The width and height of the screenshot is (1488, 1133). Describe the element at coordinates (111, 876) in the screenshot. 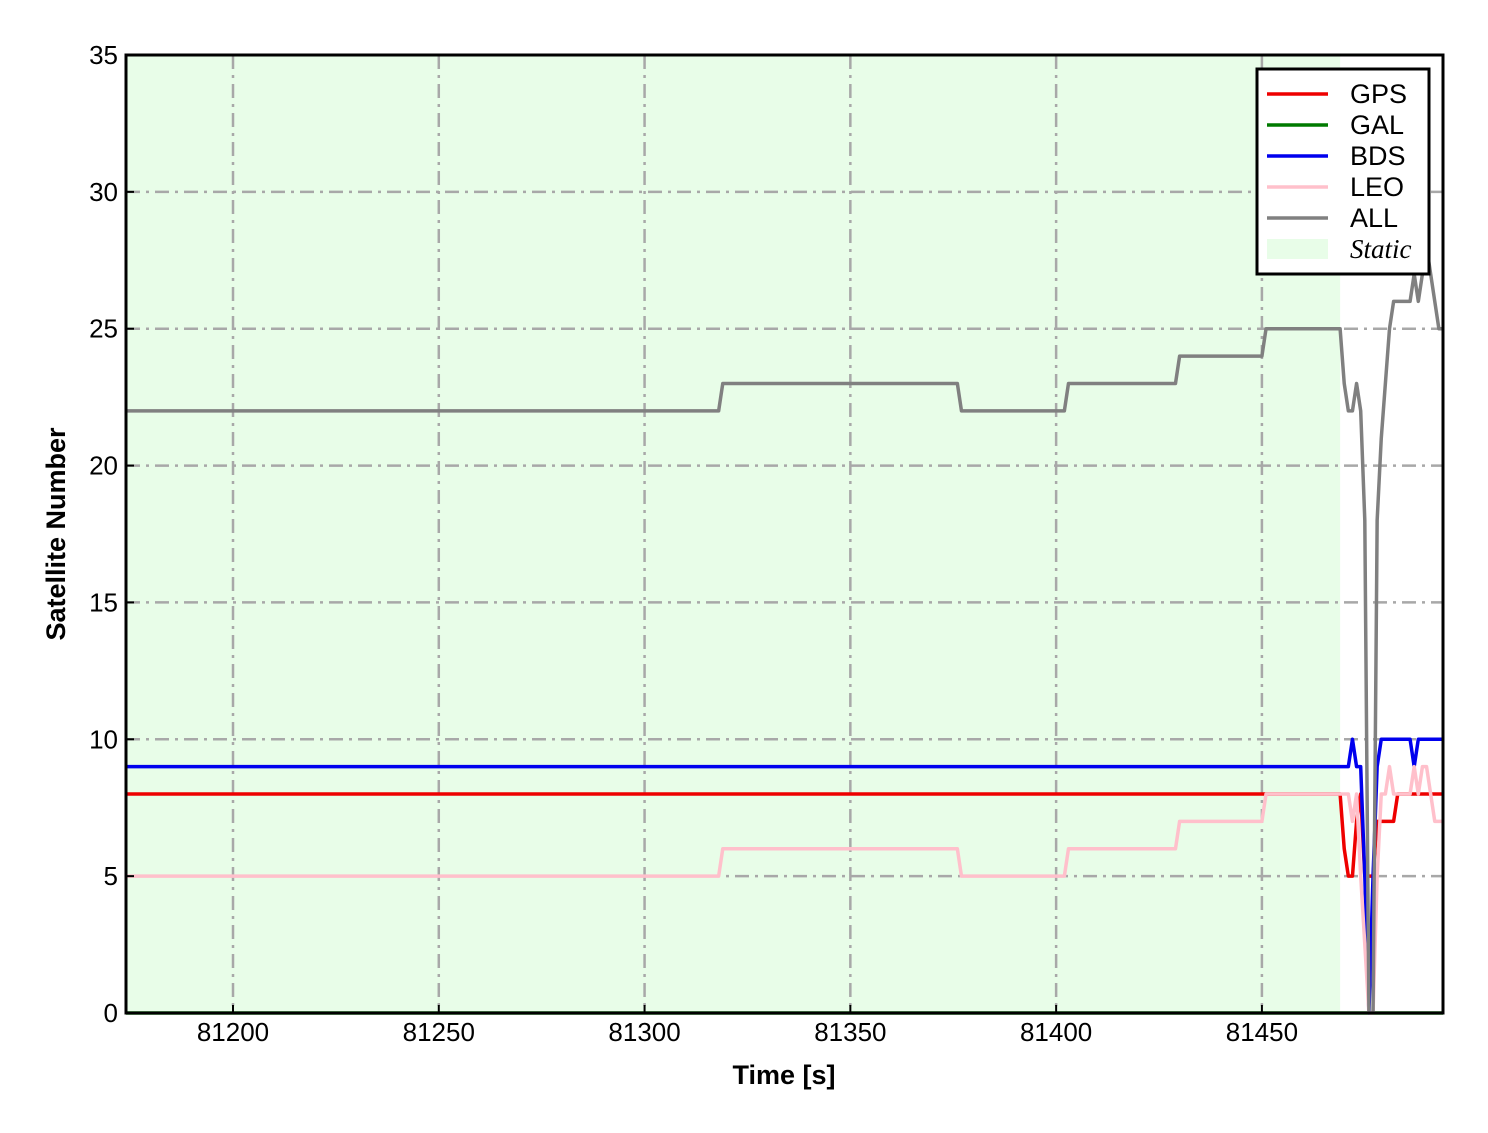

I see `y-tick-label: 5` at that location.